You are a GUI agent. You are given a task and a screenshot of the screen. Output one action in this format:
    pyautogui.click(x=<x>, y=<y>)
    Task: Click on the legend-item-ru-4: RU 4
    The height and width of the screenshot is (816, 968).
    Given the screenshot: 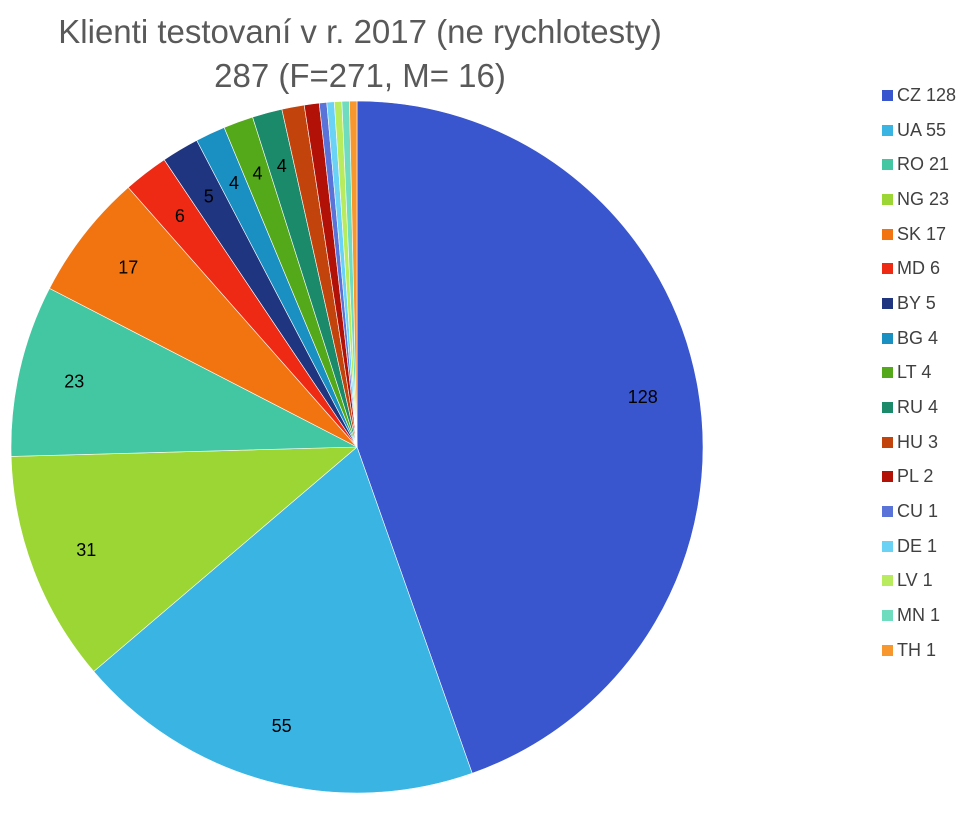 What is the action you would take?
    pyautogui.click(x=919, y=407)
    